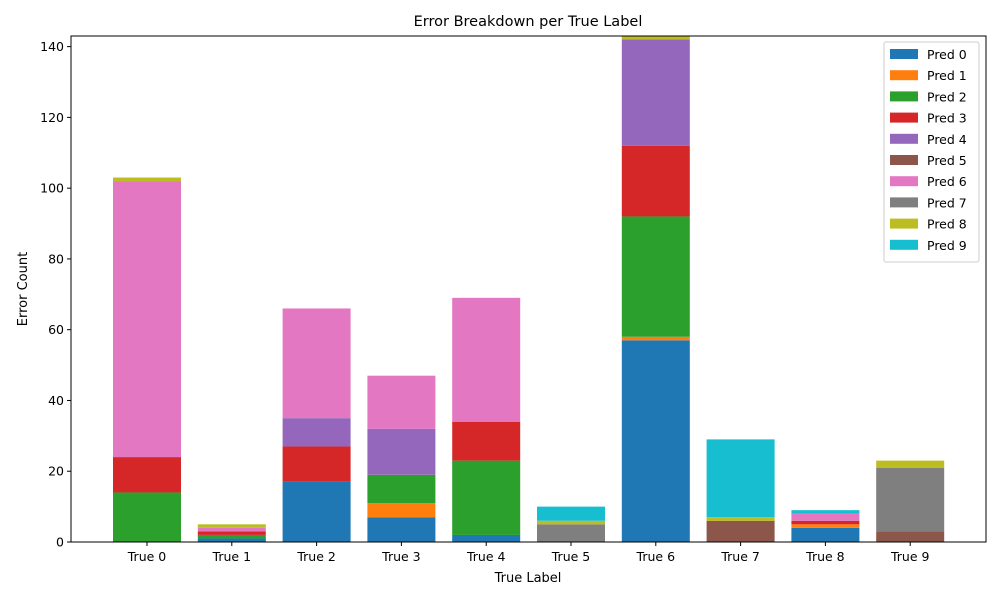  What do you see at coordinates (23, 289) in the screenshot?
I see `y-axis-label: Error Count` at bounding box center [23, 289].